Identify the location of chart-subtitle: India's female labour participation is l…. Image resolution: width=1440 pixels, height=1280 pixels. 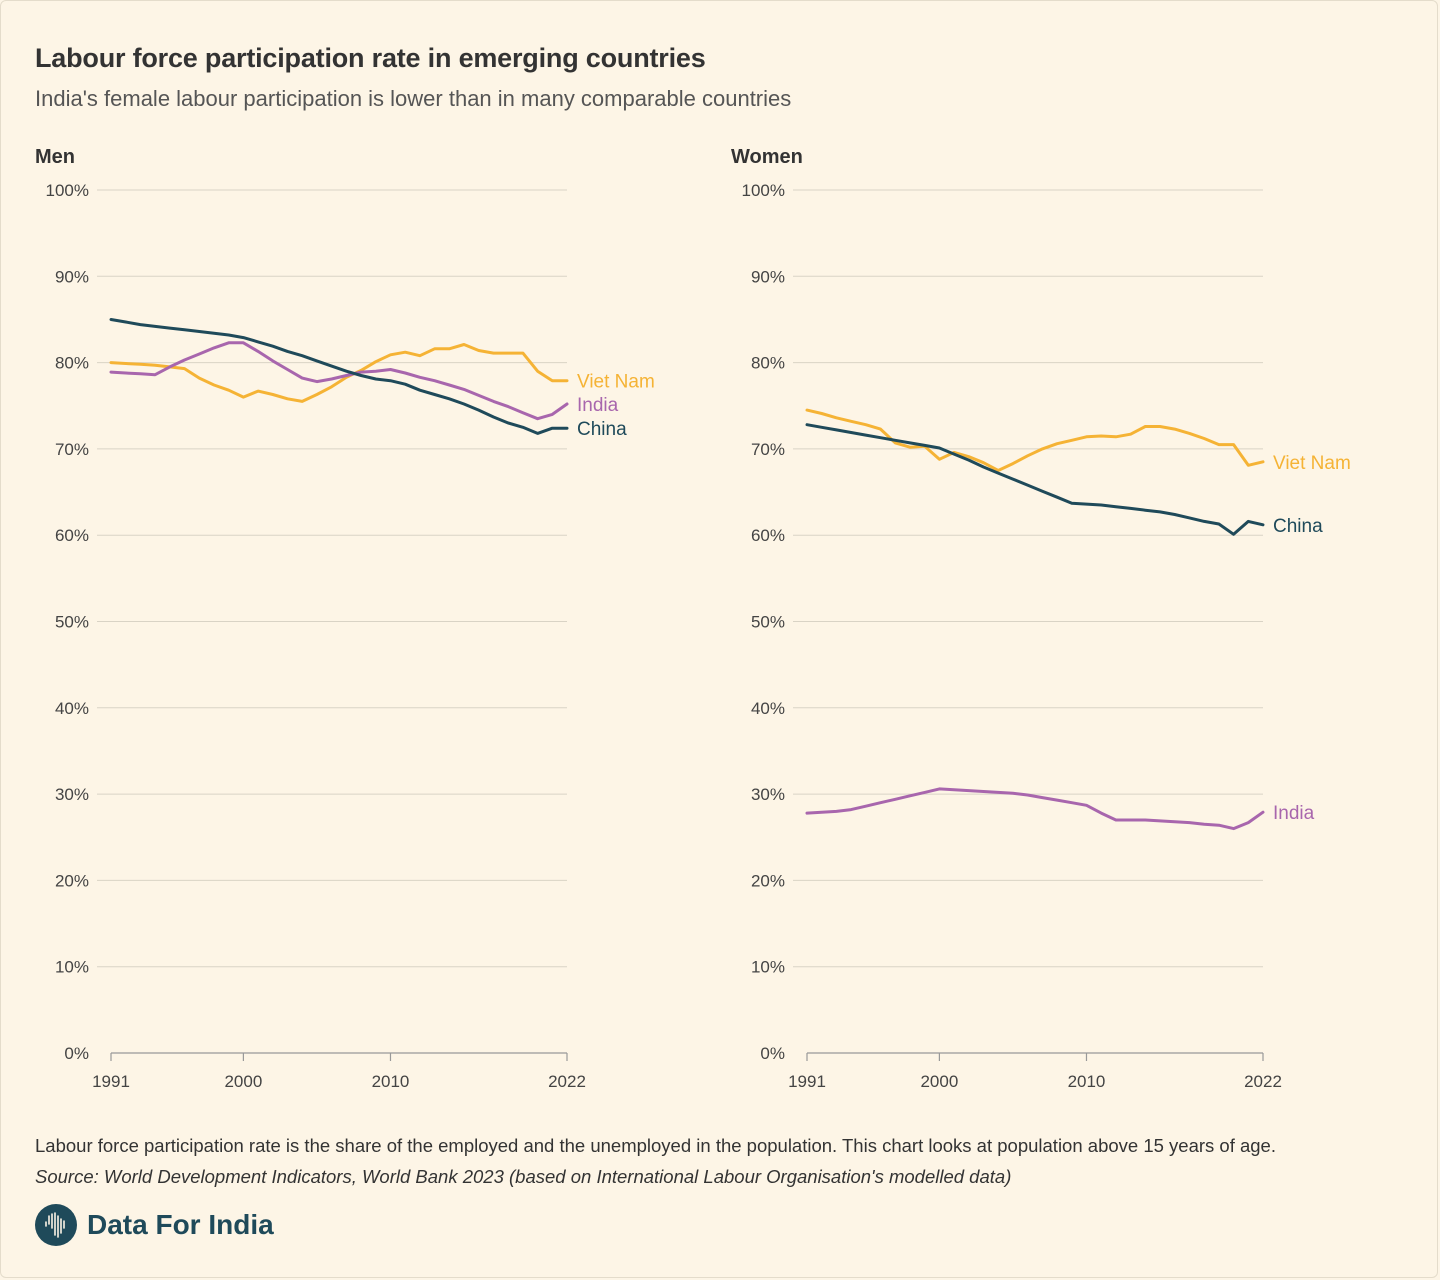
(413, 98).